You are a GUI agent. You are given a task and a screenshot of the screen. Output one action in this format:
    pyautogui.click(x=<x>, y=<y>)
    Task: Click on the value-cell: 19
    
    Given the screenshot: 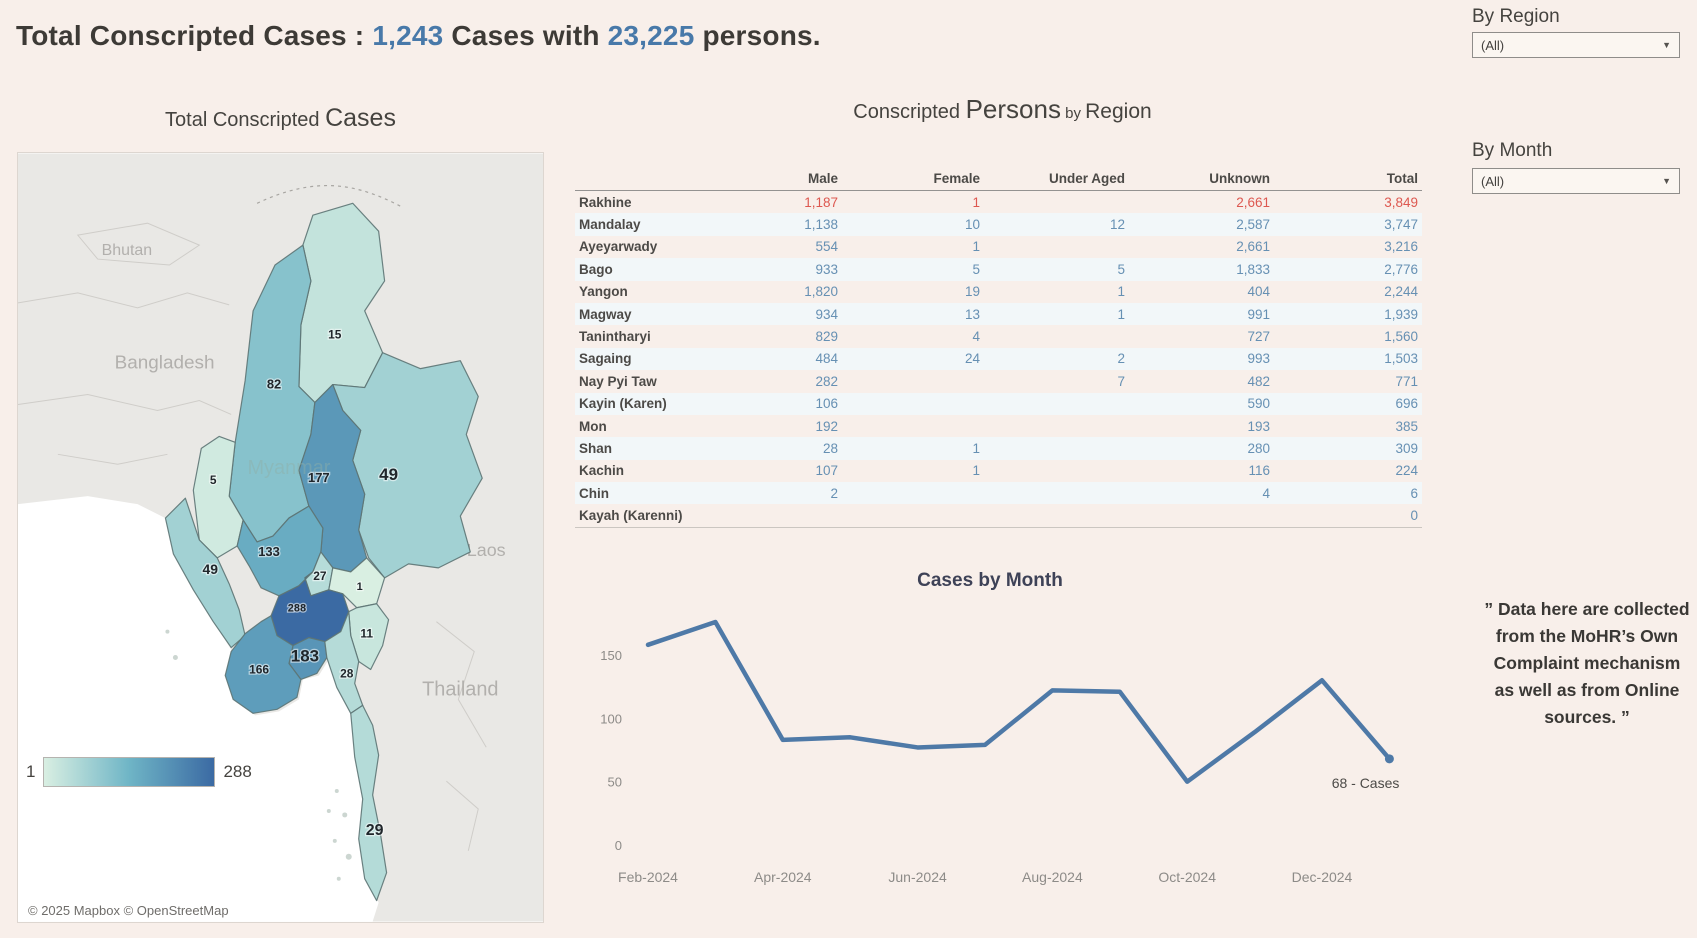 What is the action you would take?
    pyautogui.click(x=972, y=292)
    